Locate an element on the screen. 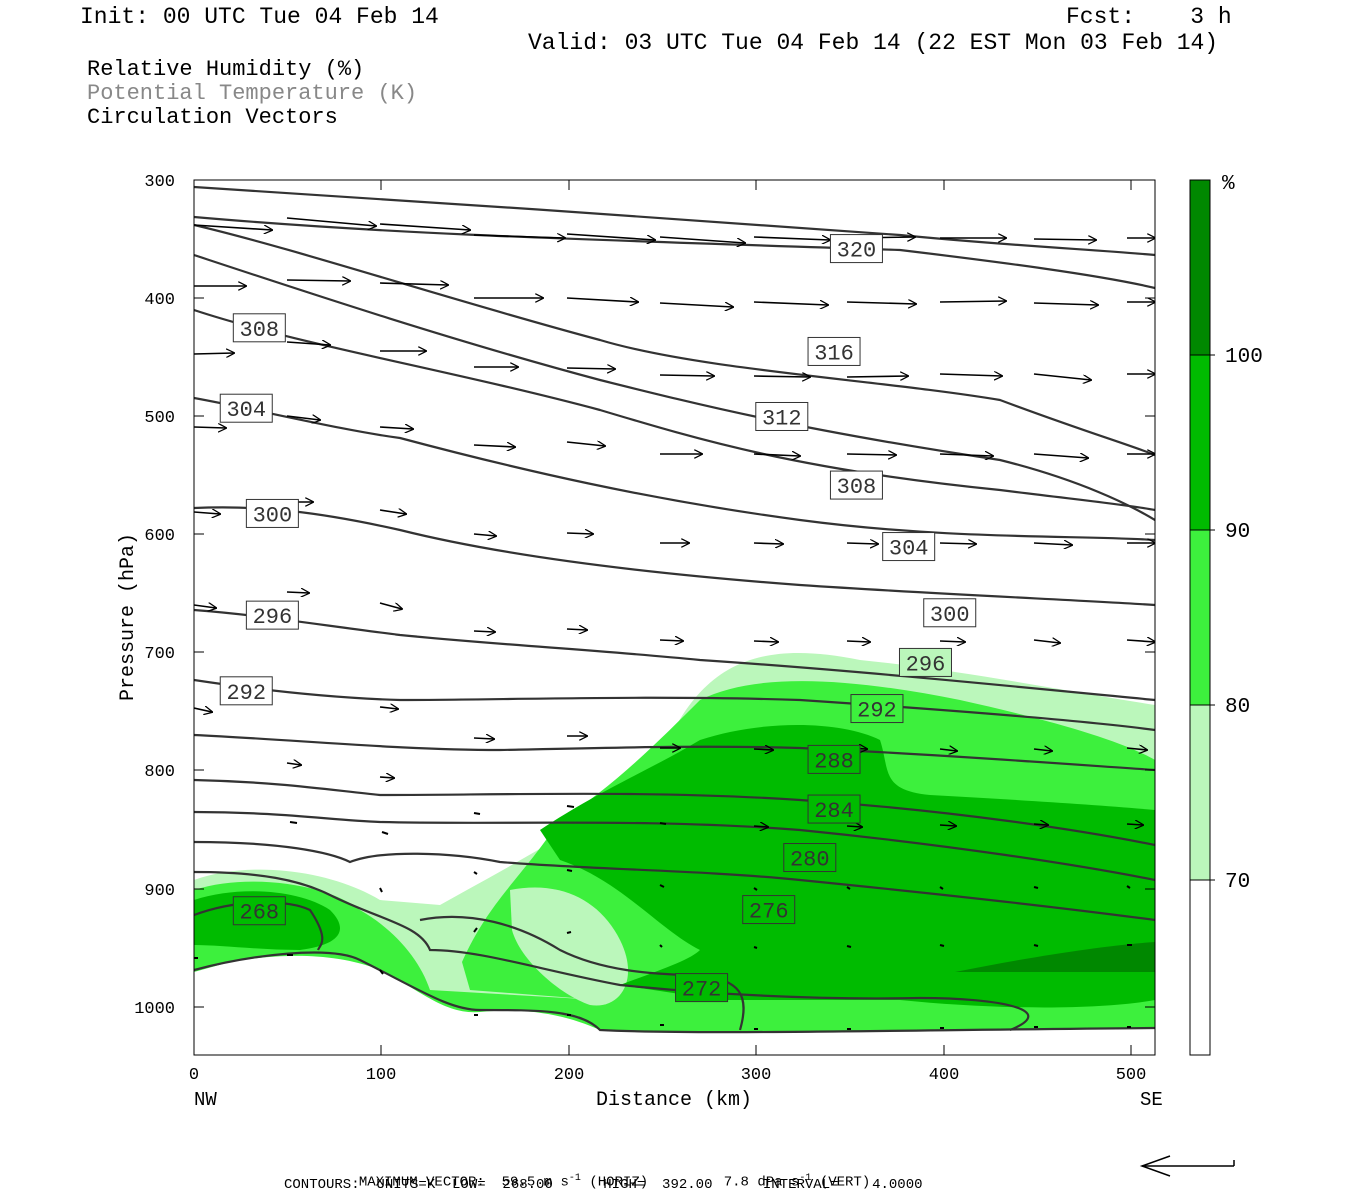 This screenshot has width=1350, height=1200. colorbar-level: 100 is located at coordinates (1244, 357).